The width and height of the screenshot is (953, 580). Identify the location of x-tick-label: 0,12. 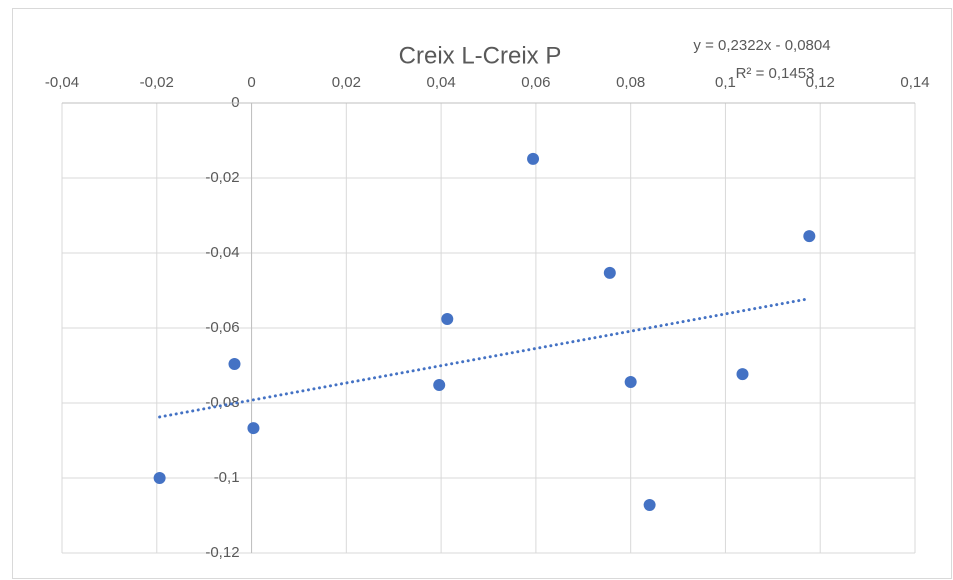
(820, 82).